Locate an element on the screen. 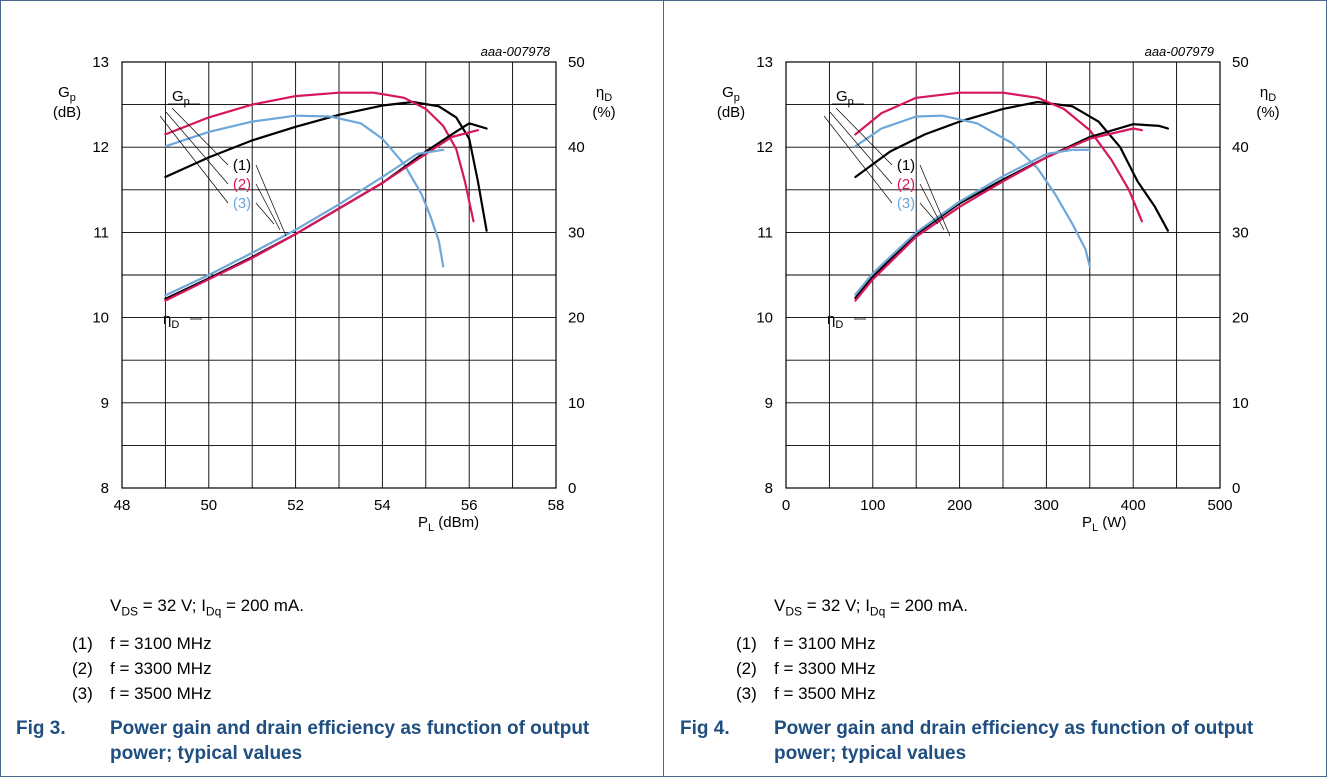 This screenshot has width=1327, height=777. x-tick-label: 56 is located at coordinates (469, 505).